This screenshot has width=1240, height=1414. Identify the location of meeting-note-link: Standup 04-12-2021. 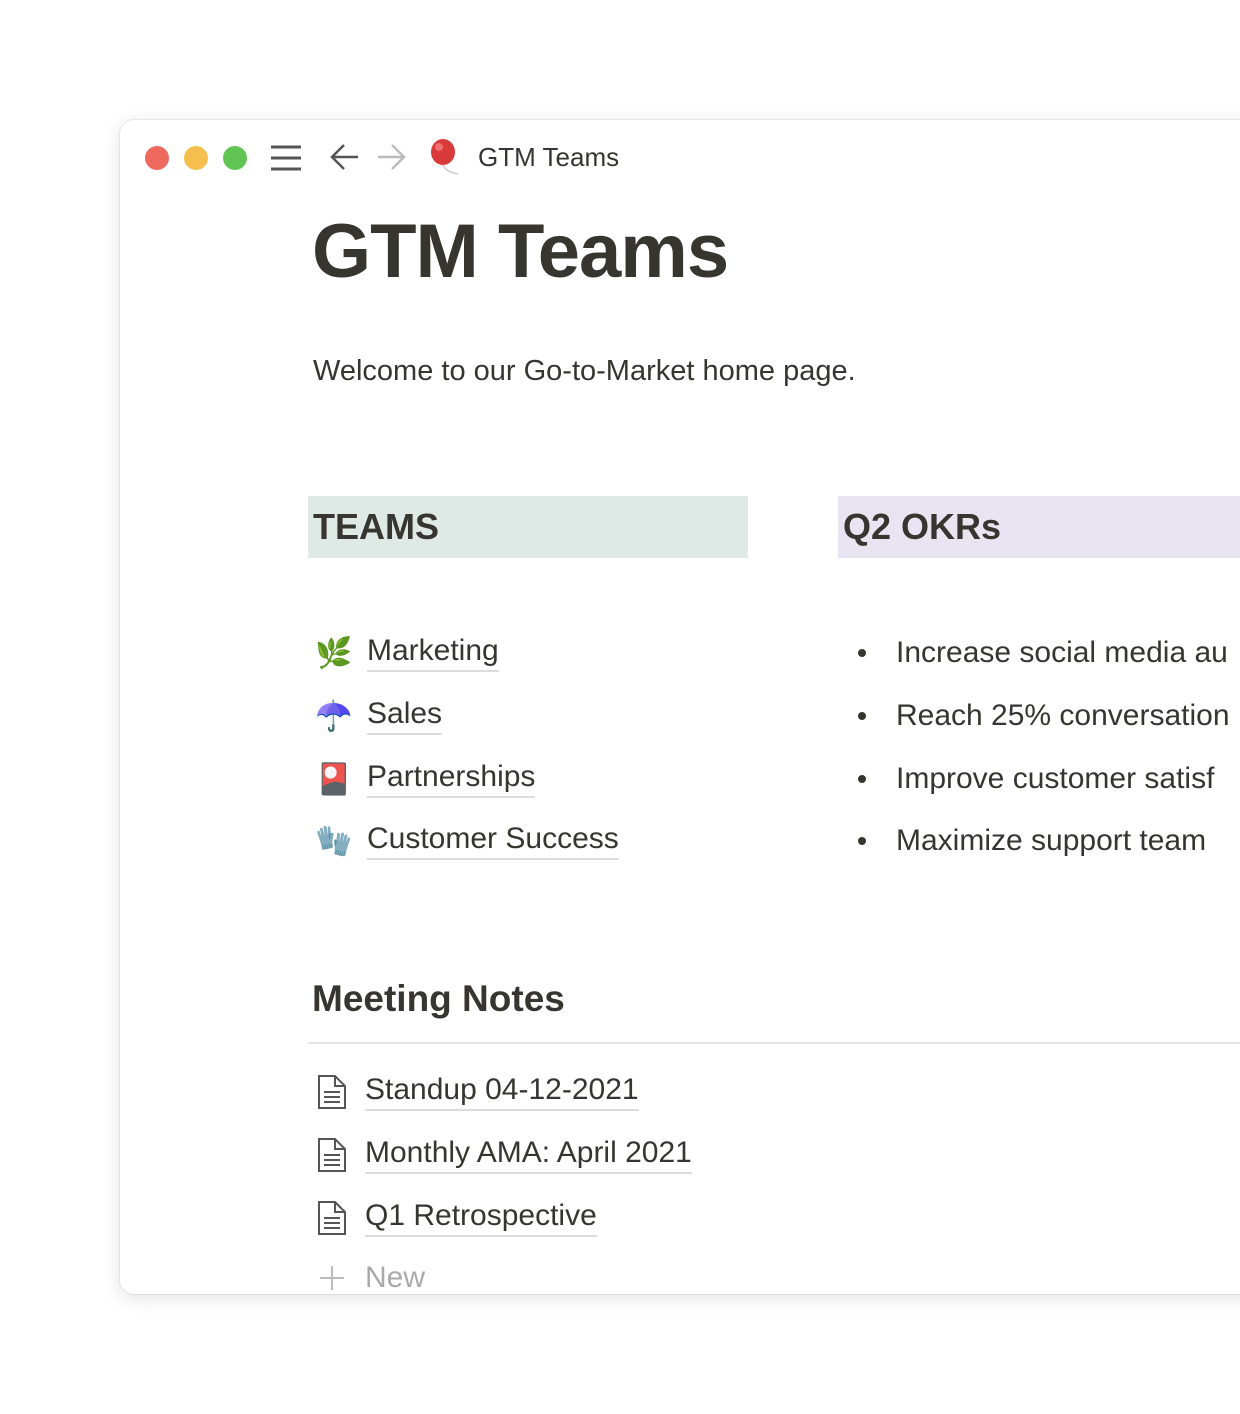
(477, 1092).